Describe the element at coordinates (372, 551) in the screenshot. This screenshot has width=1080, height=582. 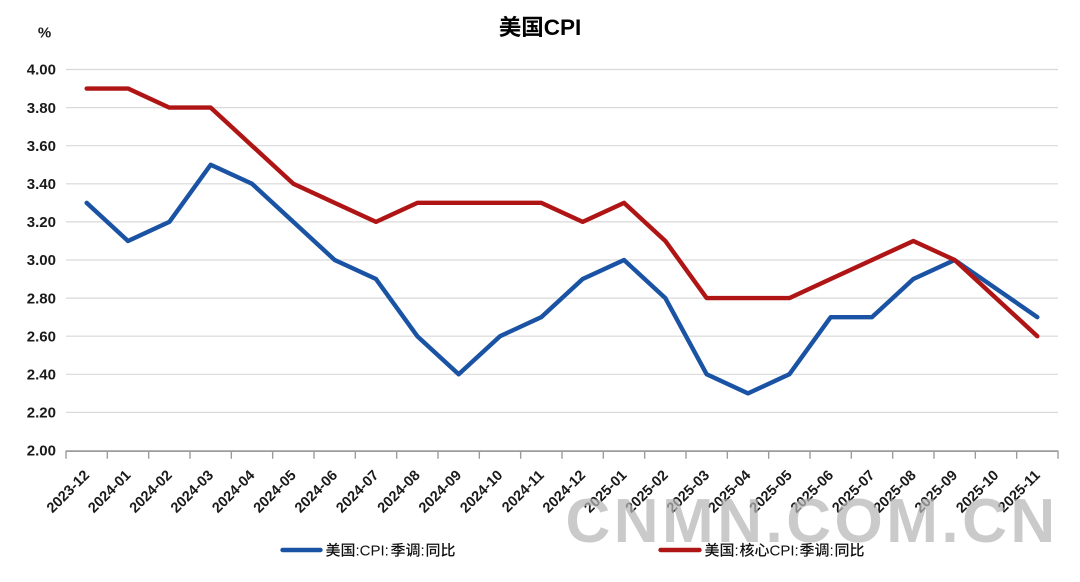
I see `svg-text: :CPI:` at that location.